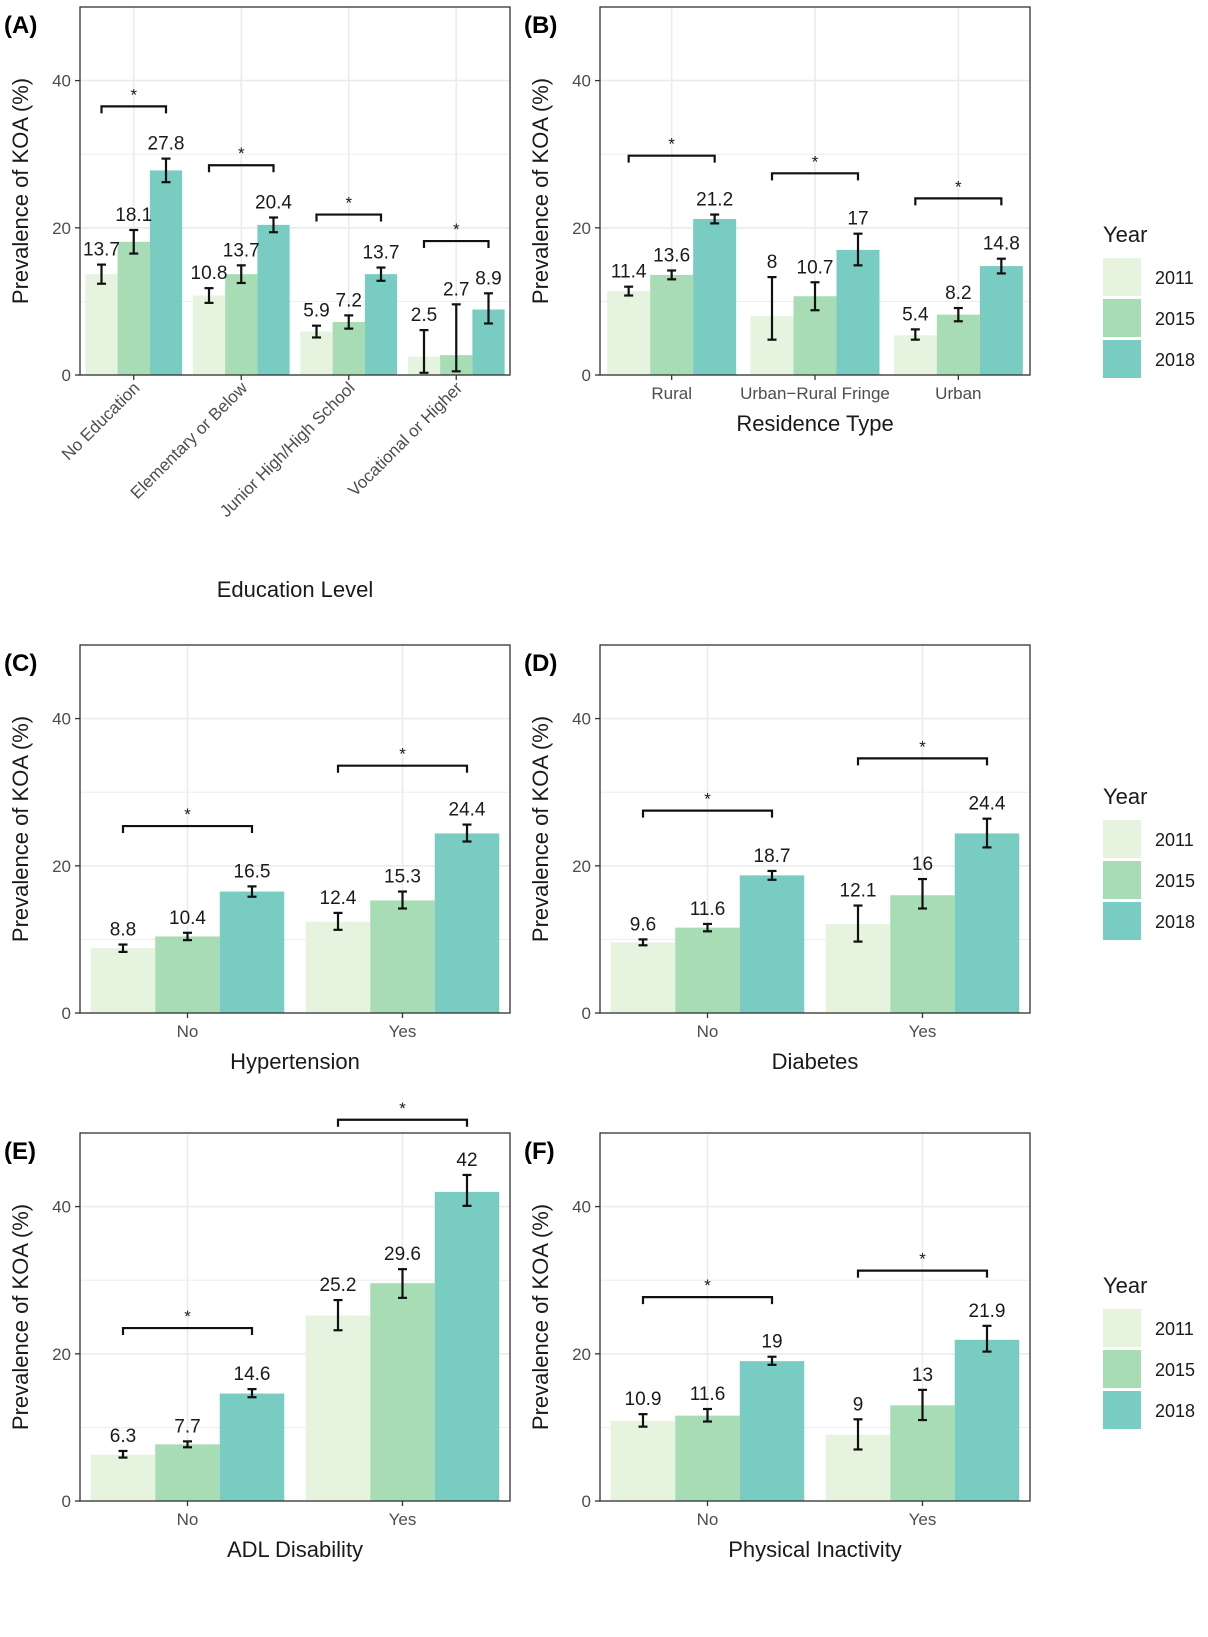 The image size is (1208, 1637). I want to click on data-label: 13, so click(922, 1375).